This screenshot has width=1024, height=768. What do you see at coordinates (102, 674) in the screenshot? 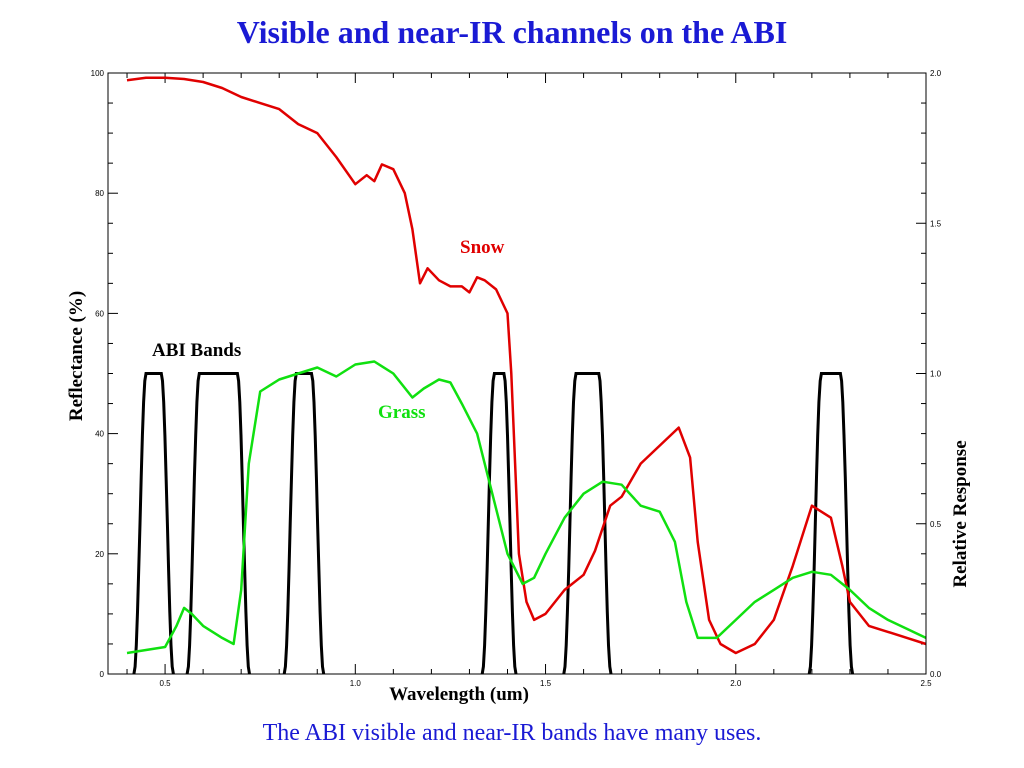
I see `y-tick-label: 0` at bounding box center [102, 674].